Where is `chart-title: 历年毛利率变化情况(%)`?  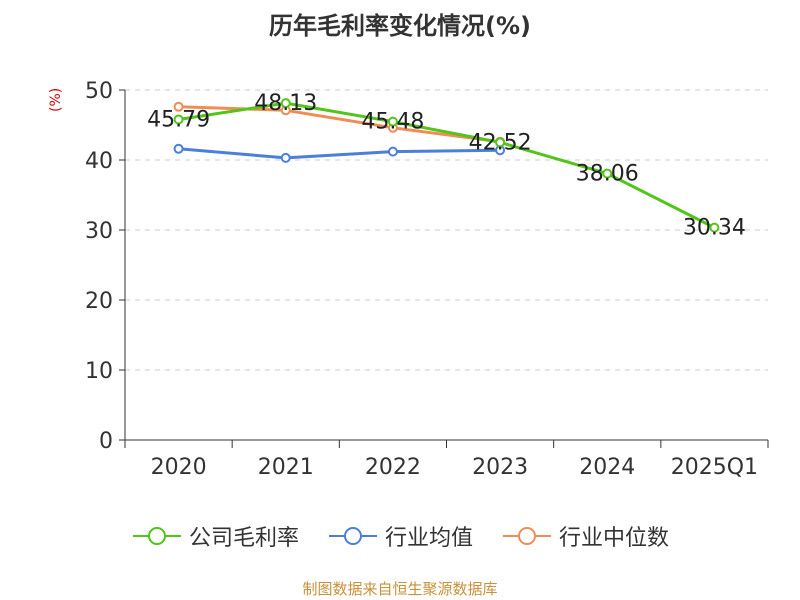 chart-title: 历年毛利率变化情况(%) is located at coordinates (400, 26).